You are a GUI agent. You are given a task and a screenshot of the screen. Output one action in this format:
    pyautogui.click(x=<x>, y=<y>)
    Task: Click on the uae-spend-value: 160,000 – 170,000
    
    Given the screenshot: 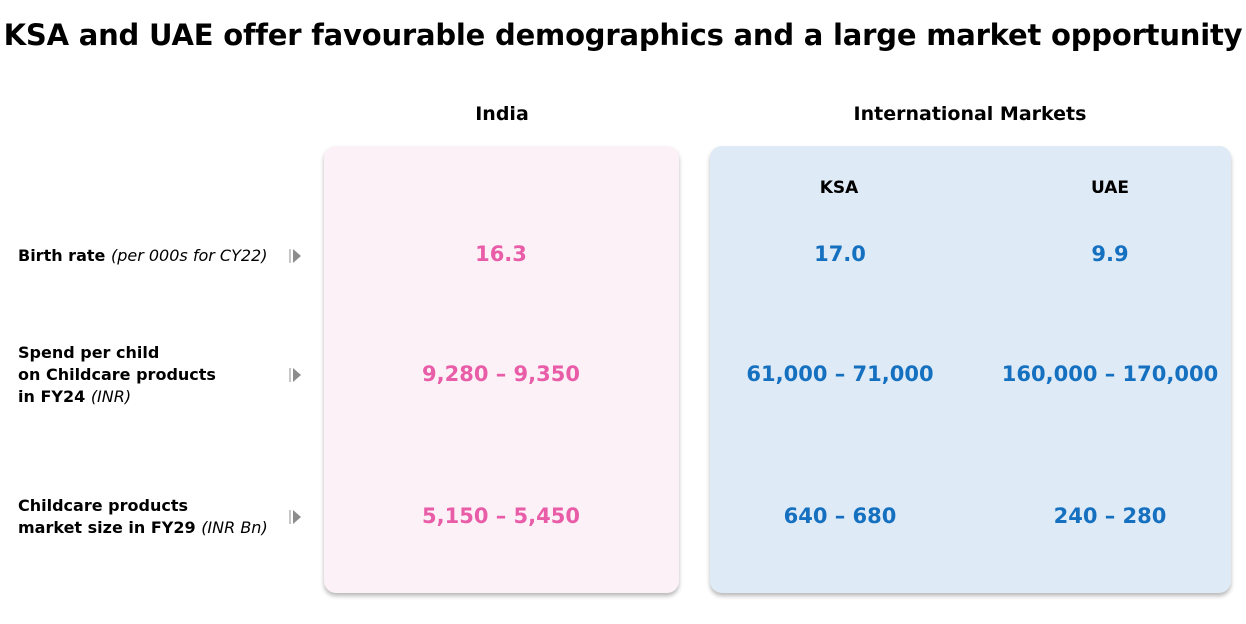 What is the action you would take?
    pyautogui.click(x=1110, y=374)
    